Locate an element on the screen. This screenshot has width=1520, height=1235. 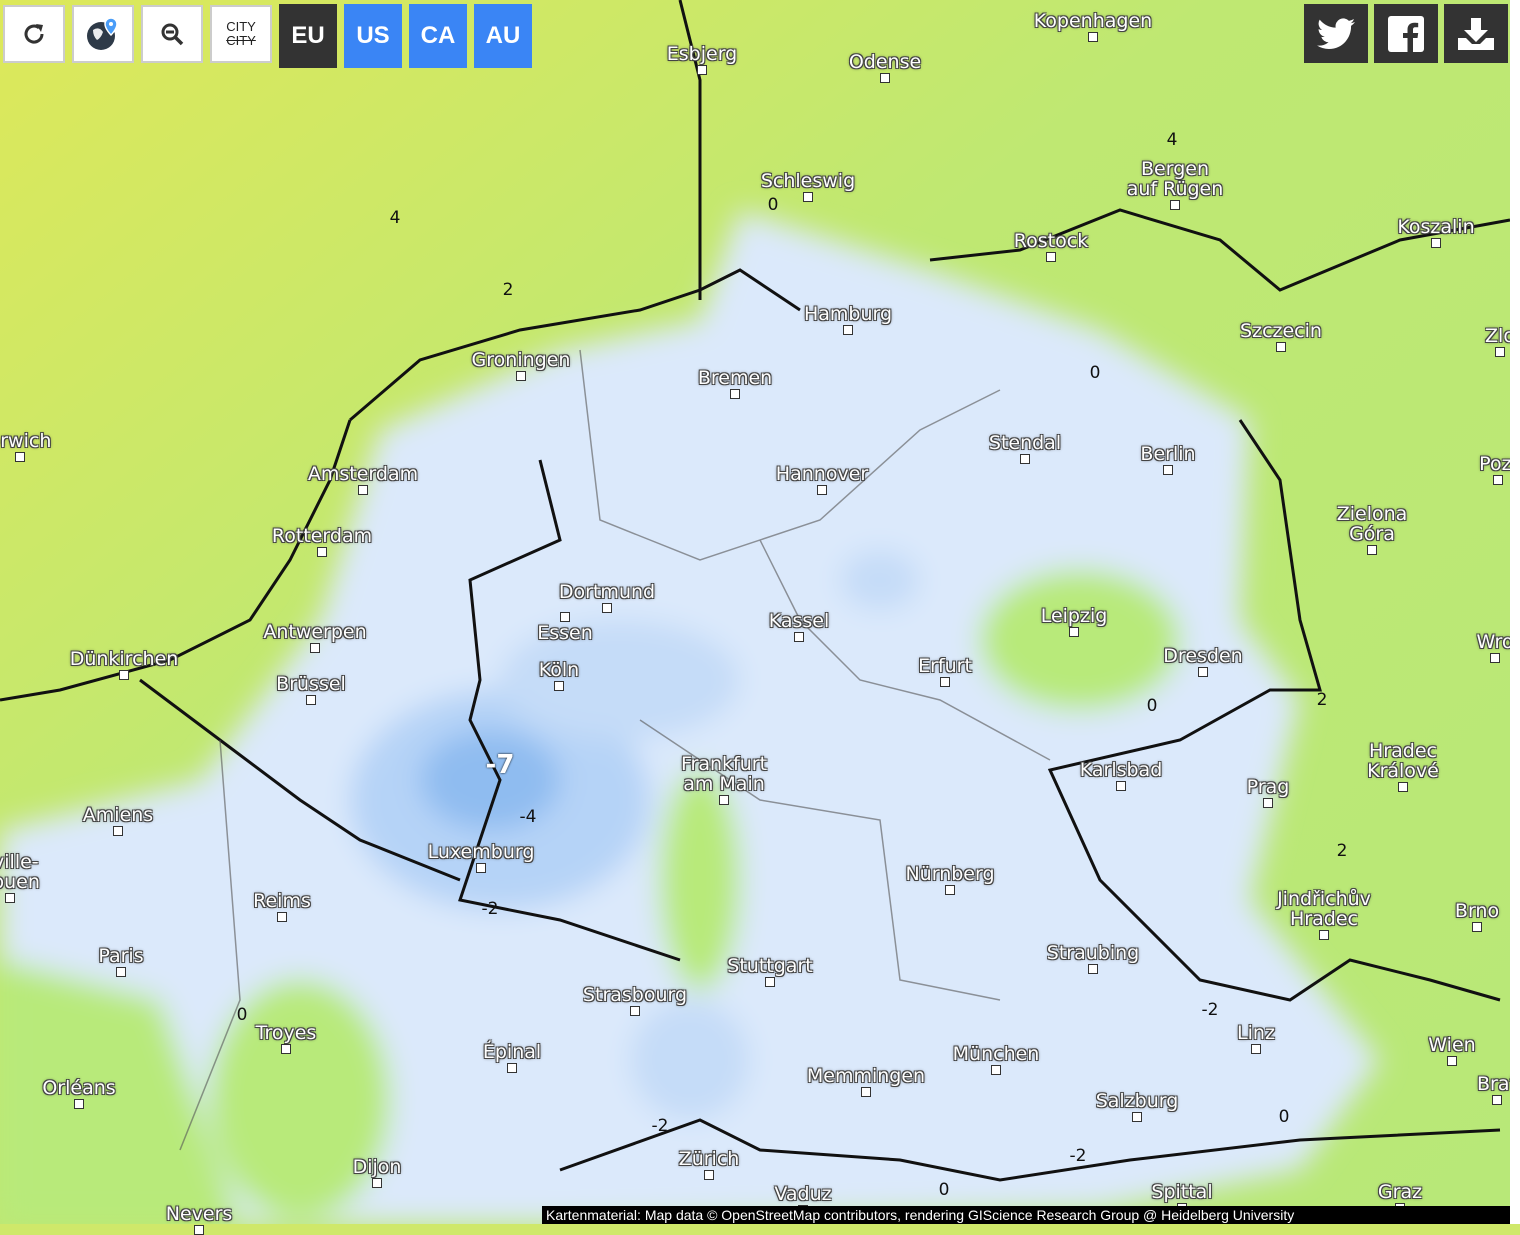
reload-button is located at coordinates (34, 34).